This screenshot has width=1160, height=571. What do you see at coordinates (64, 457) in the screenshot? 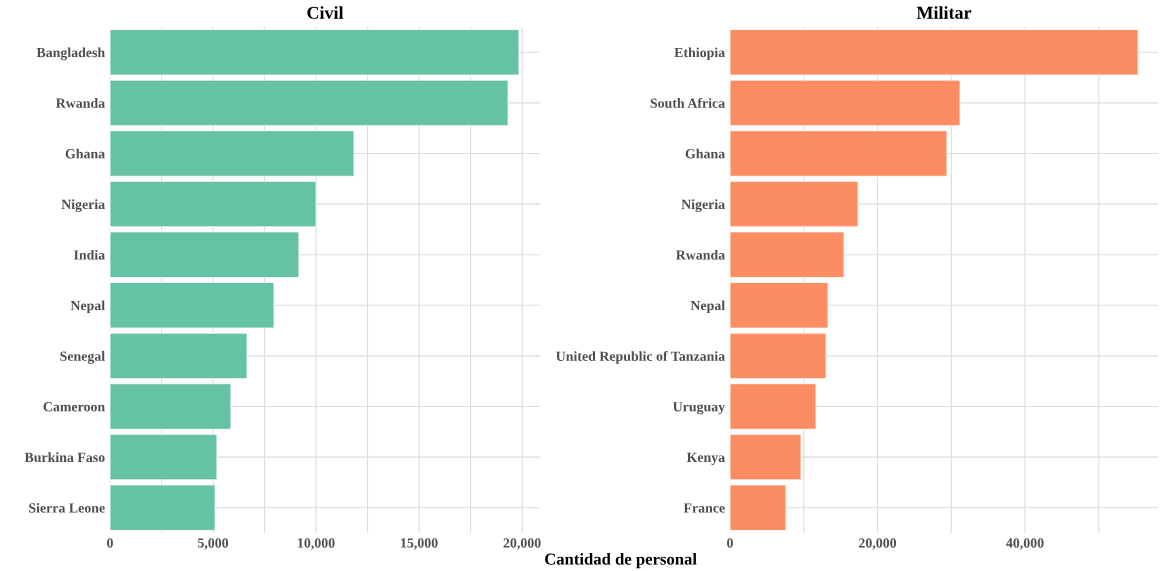
I see `y-tick-label: Burkina Faso` at bounding box center [64, 457].